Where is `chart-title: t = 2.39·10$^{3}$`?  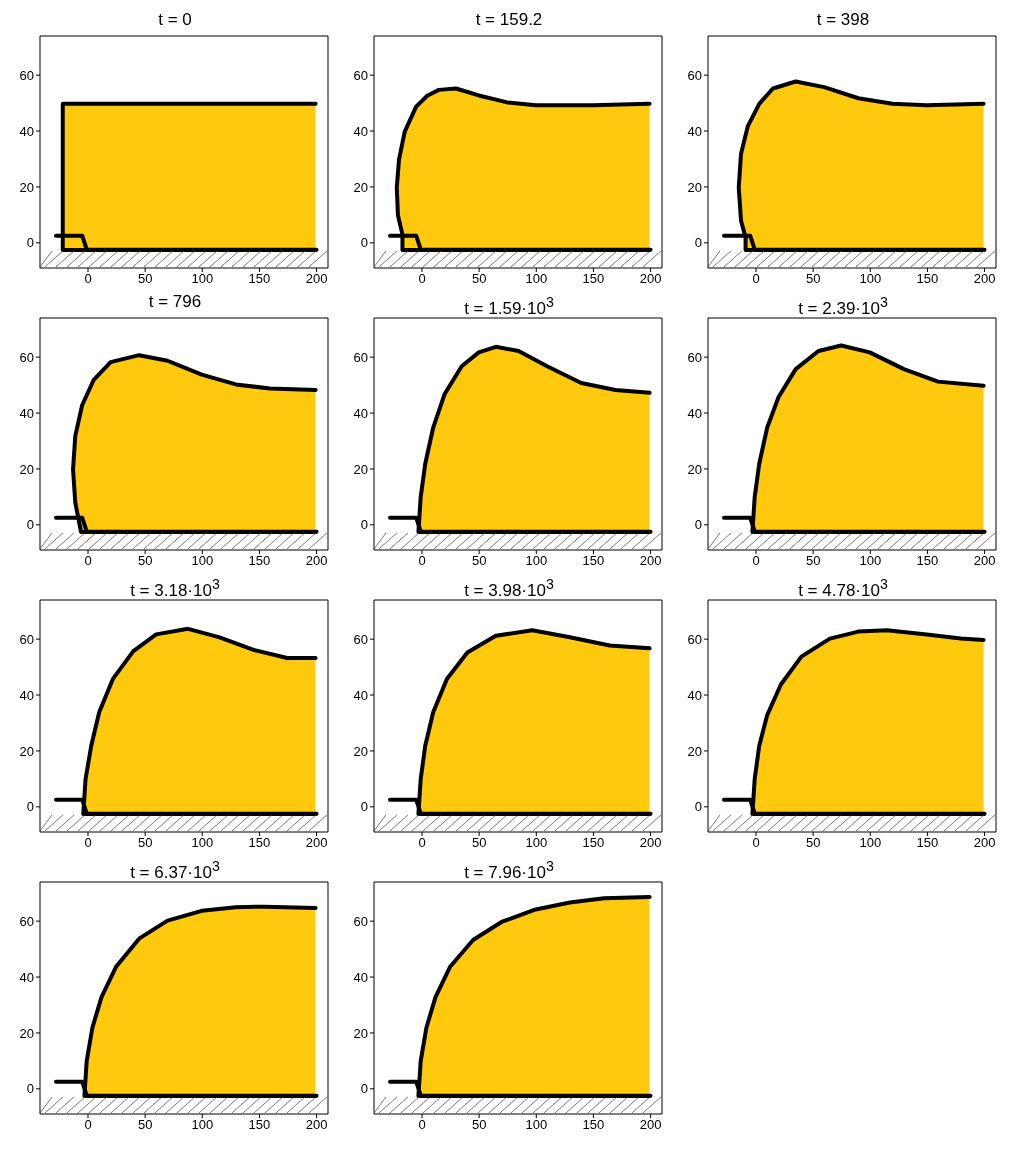 chart-title: t = 2.39·10$^{3}$ is located at coordinates (843, 305).